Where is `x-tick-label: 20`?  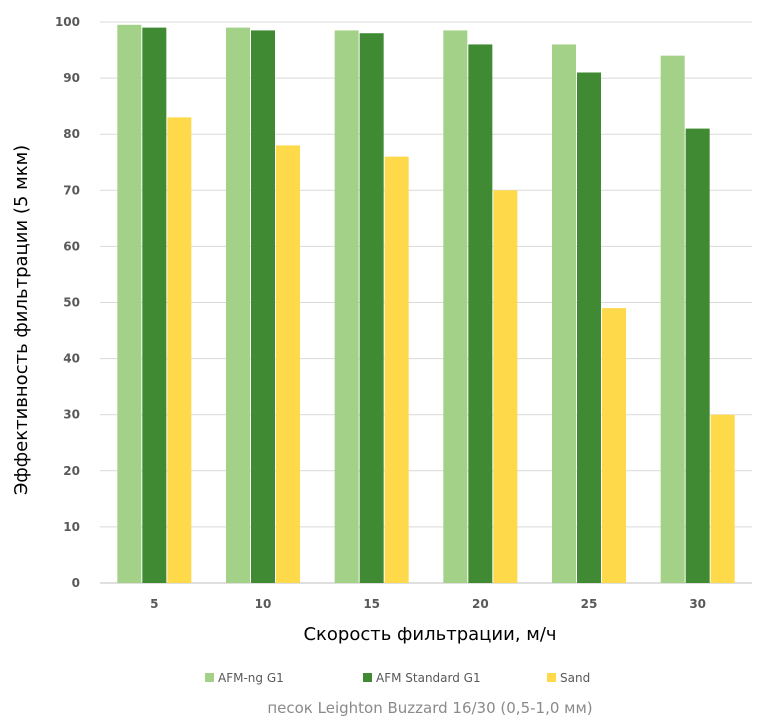
x-tick-label: 20 is located at coordinates (480, 604).